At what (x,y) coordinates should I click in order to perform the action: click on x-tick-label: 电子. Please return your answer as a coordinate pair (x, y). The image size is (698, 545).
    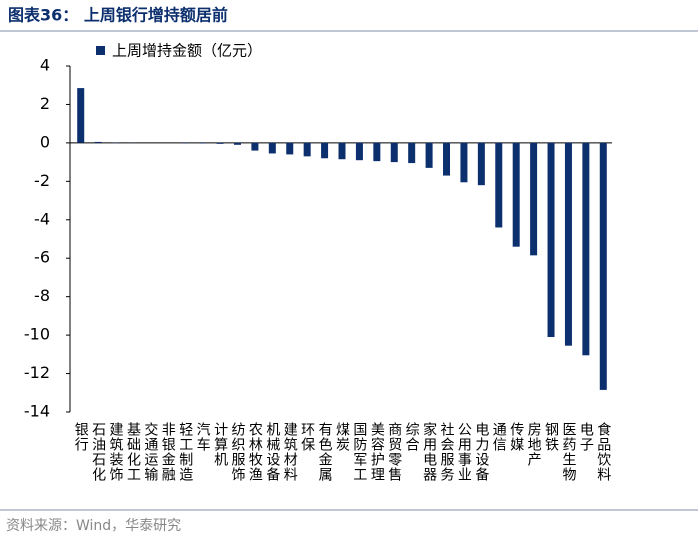
    Looking at the image, I should click on (586, 437).